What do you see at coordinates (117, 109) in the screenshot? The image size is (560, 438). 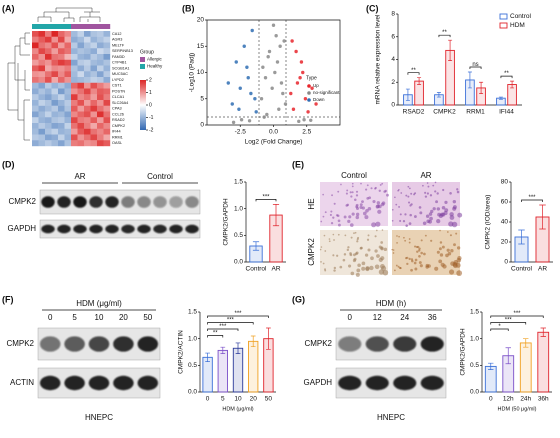 I see `row-label: CPA3` at bounding box center [117, 109].